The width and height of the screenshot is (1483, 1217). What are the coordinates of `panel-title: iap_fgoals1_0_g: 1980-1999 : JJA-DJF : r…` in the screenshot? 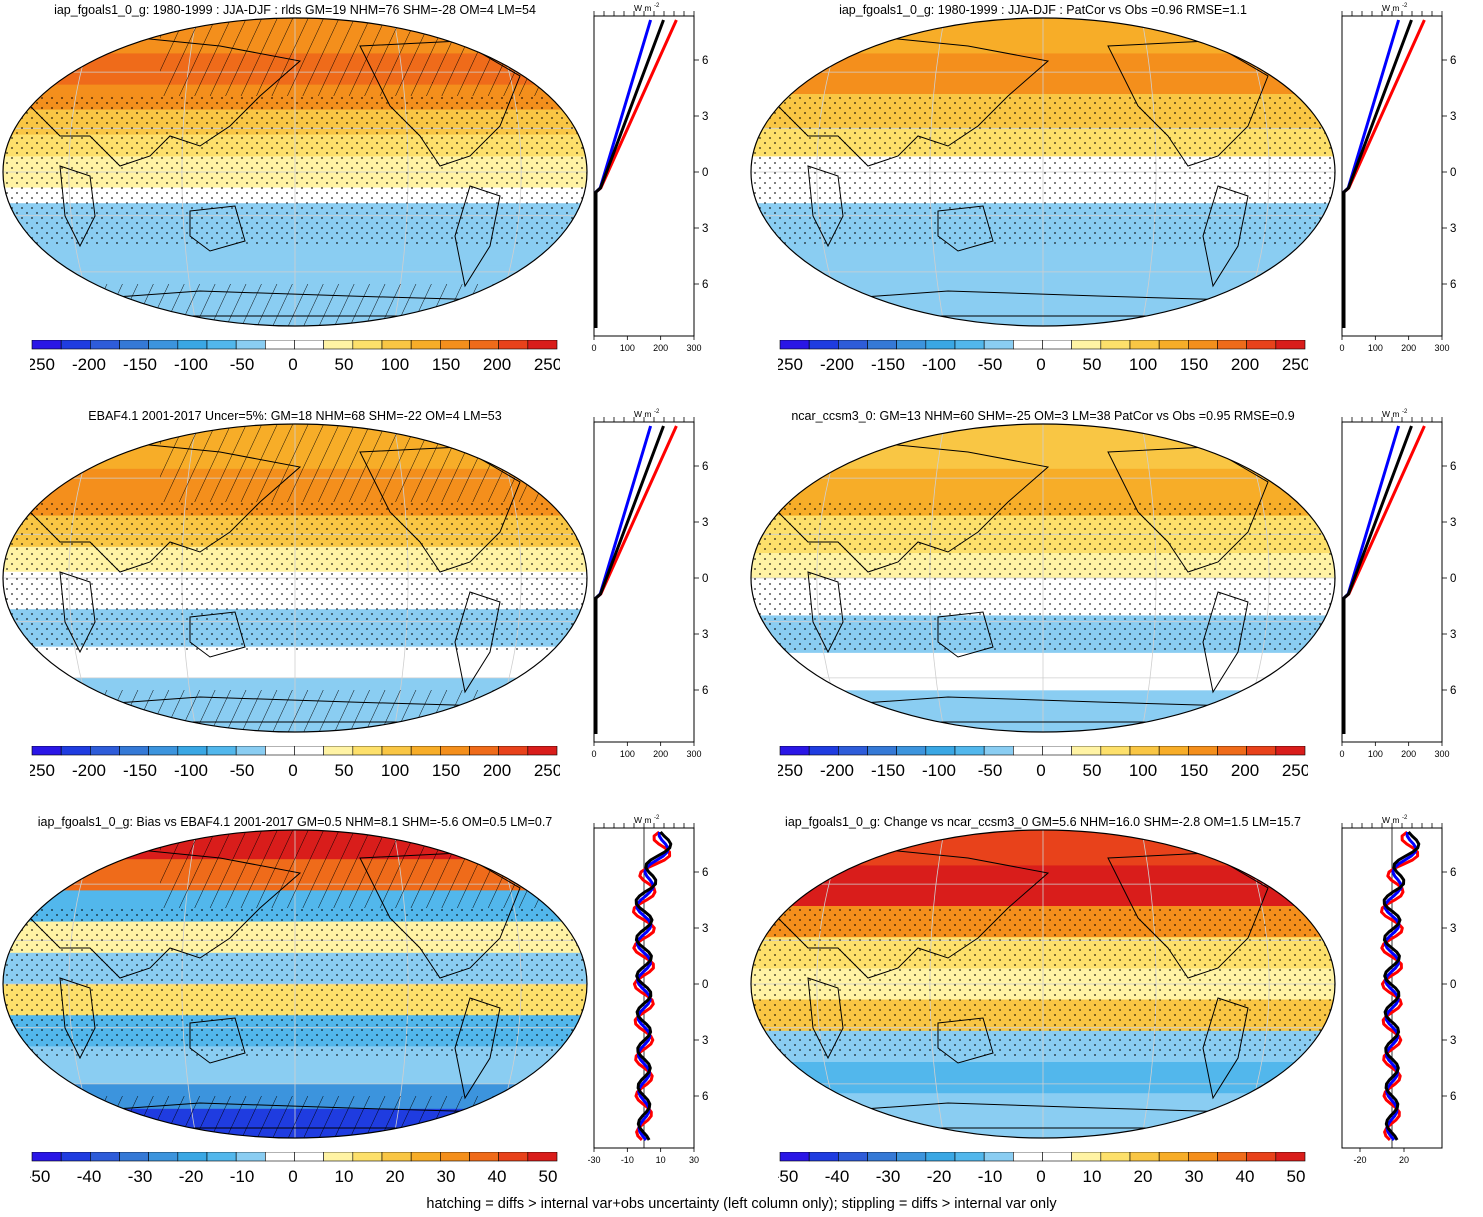 It's located at (295, 10).